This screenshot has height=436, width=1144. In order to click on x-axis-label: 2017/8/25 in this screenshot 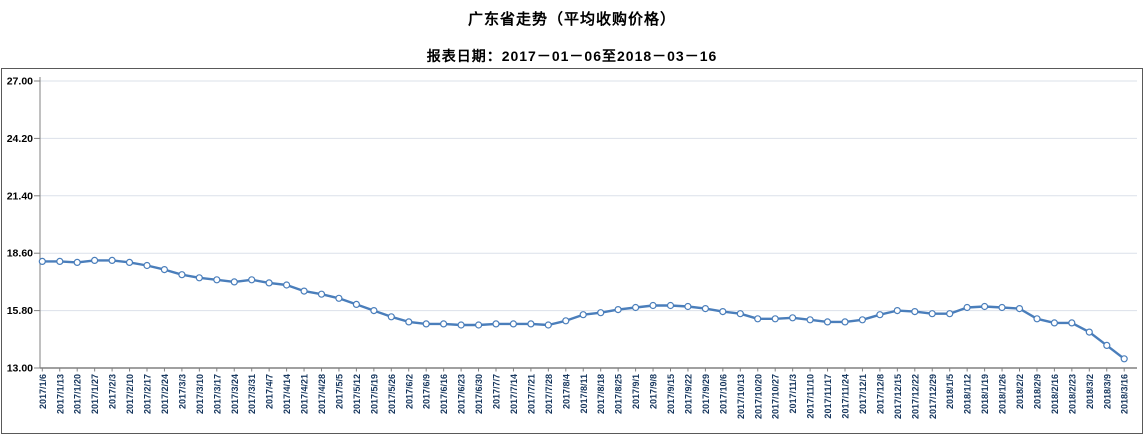, I will do `click(619, 394)`.